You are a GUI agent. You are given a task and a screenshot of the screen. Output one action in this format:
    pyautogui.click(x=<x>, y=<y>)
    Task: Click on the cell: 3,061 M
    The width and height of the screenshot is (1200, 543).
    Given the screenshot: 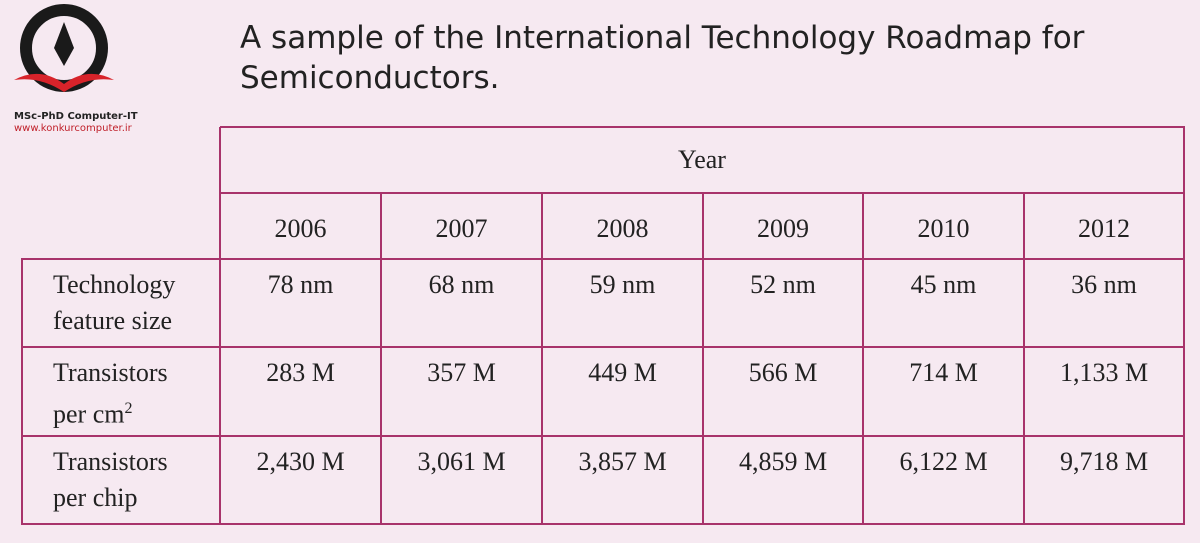 What is the action you would take?
    pyautogui.click(x=461, y=461)
    